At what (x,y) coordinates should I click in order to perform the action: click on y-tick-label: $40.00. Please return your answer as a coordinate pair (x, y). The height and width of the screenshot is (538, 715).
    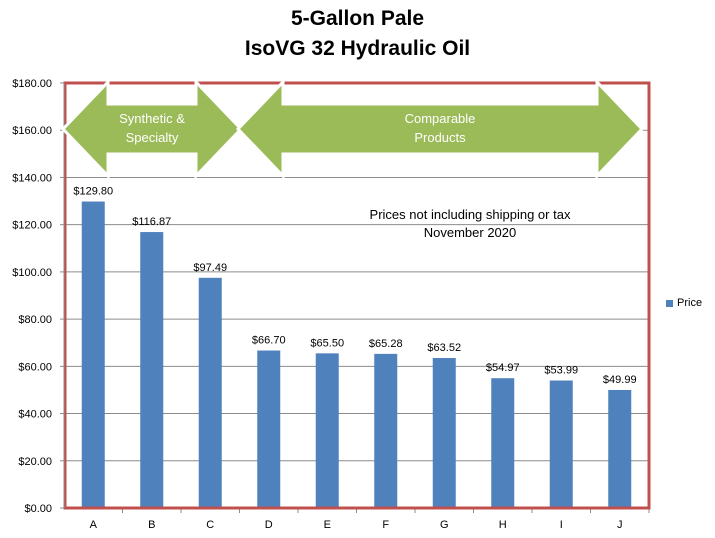
    Looking at the image, I should click on (35, 415).